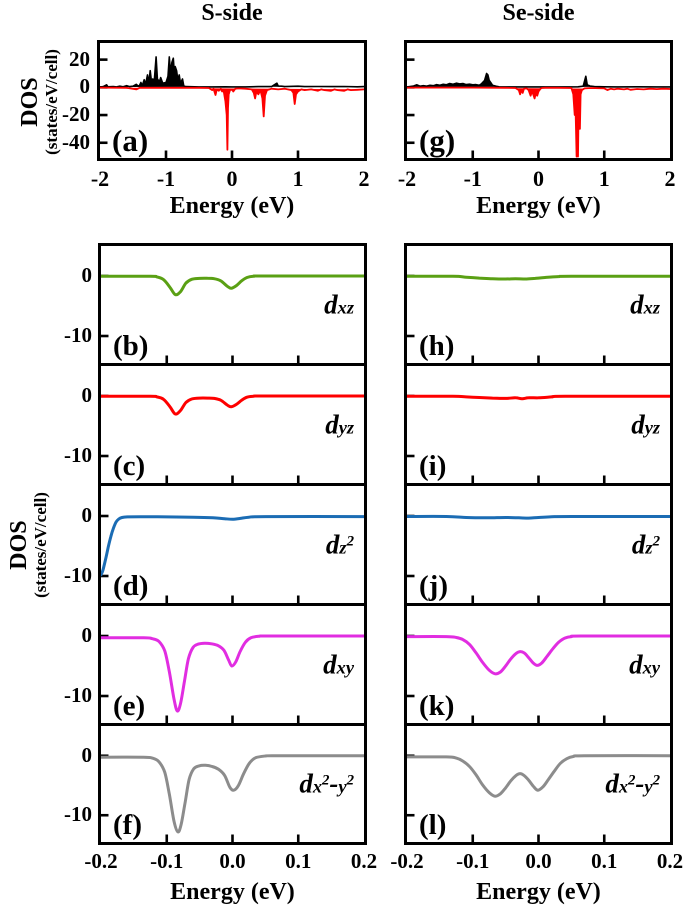 This screenshot has height=918, width=685. I want to click on panel-i: (i) dyz, so click(538, 426).